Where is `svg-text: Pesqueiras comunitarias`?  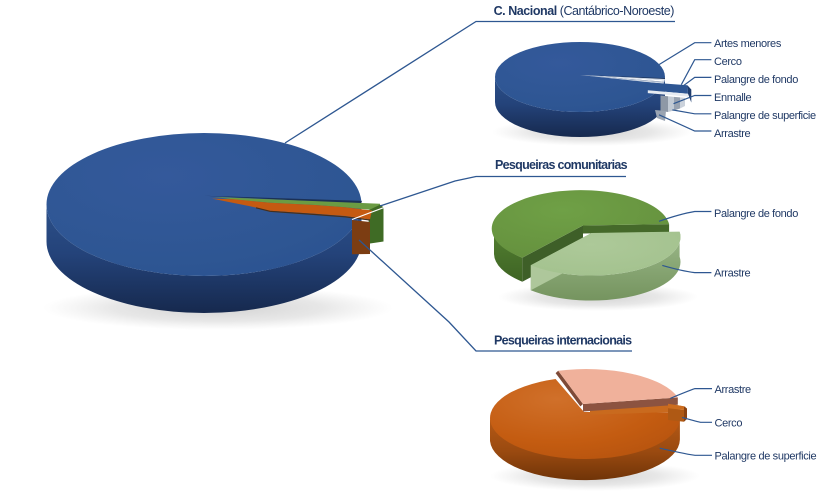
svg-text: Pesqueiras comunitarias is located at coordinates (561, 165).